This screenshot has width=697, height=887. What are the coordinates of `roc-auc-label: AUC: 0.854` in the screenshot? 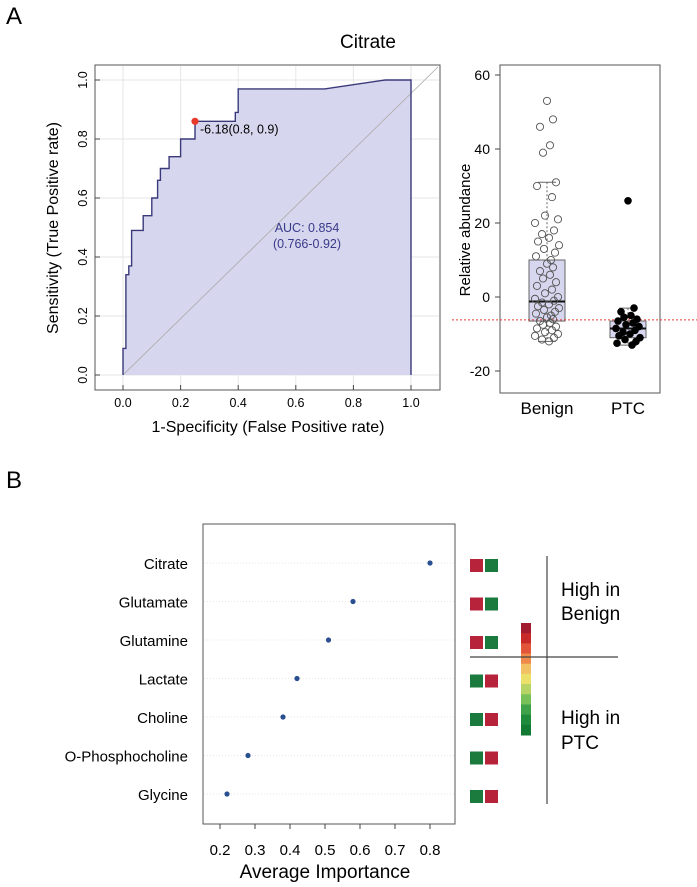 It's located at (307, 228).